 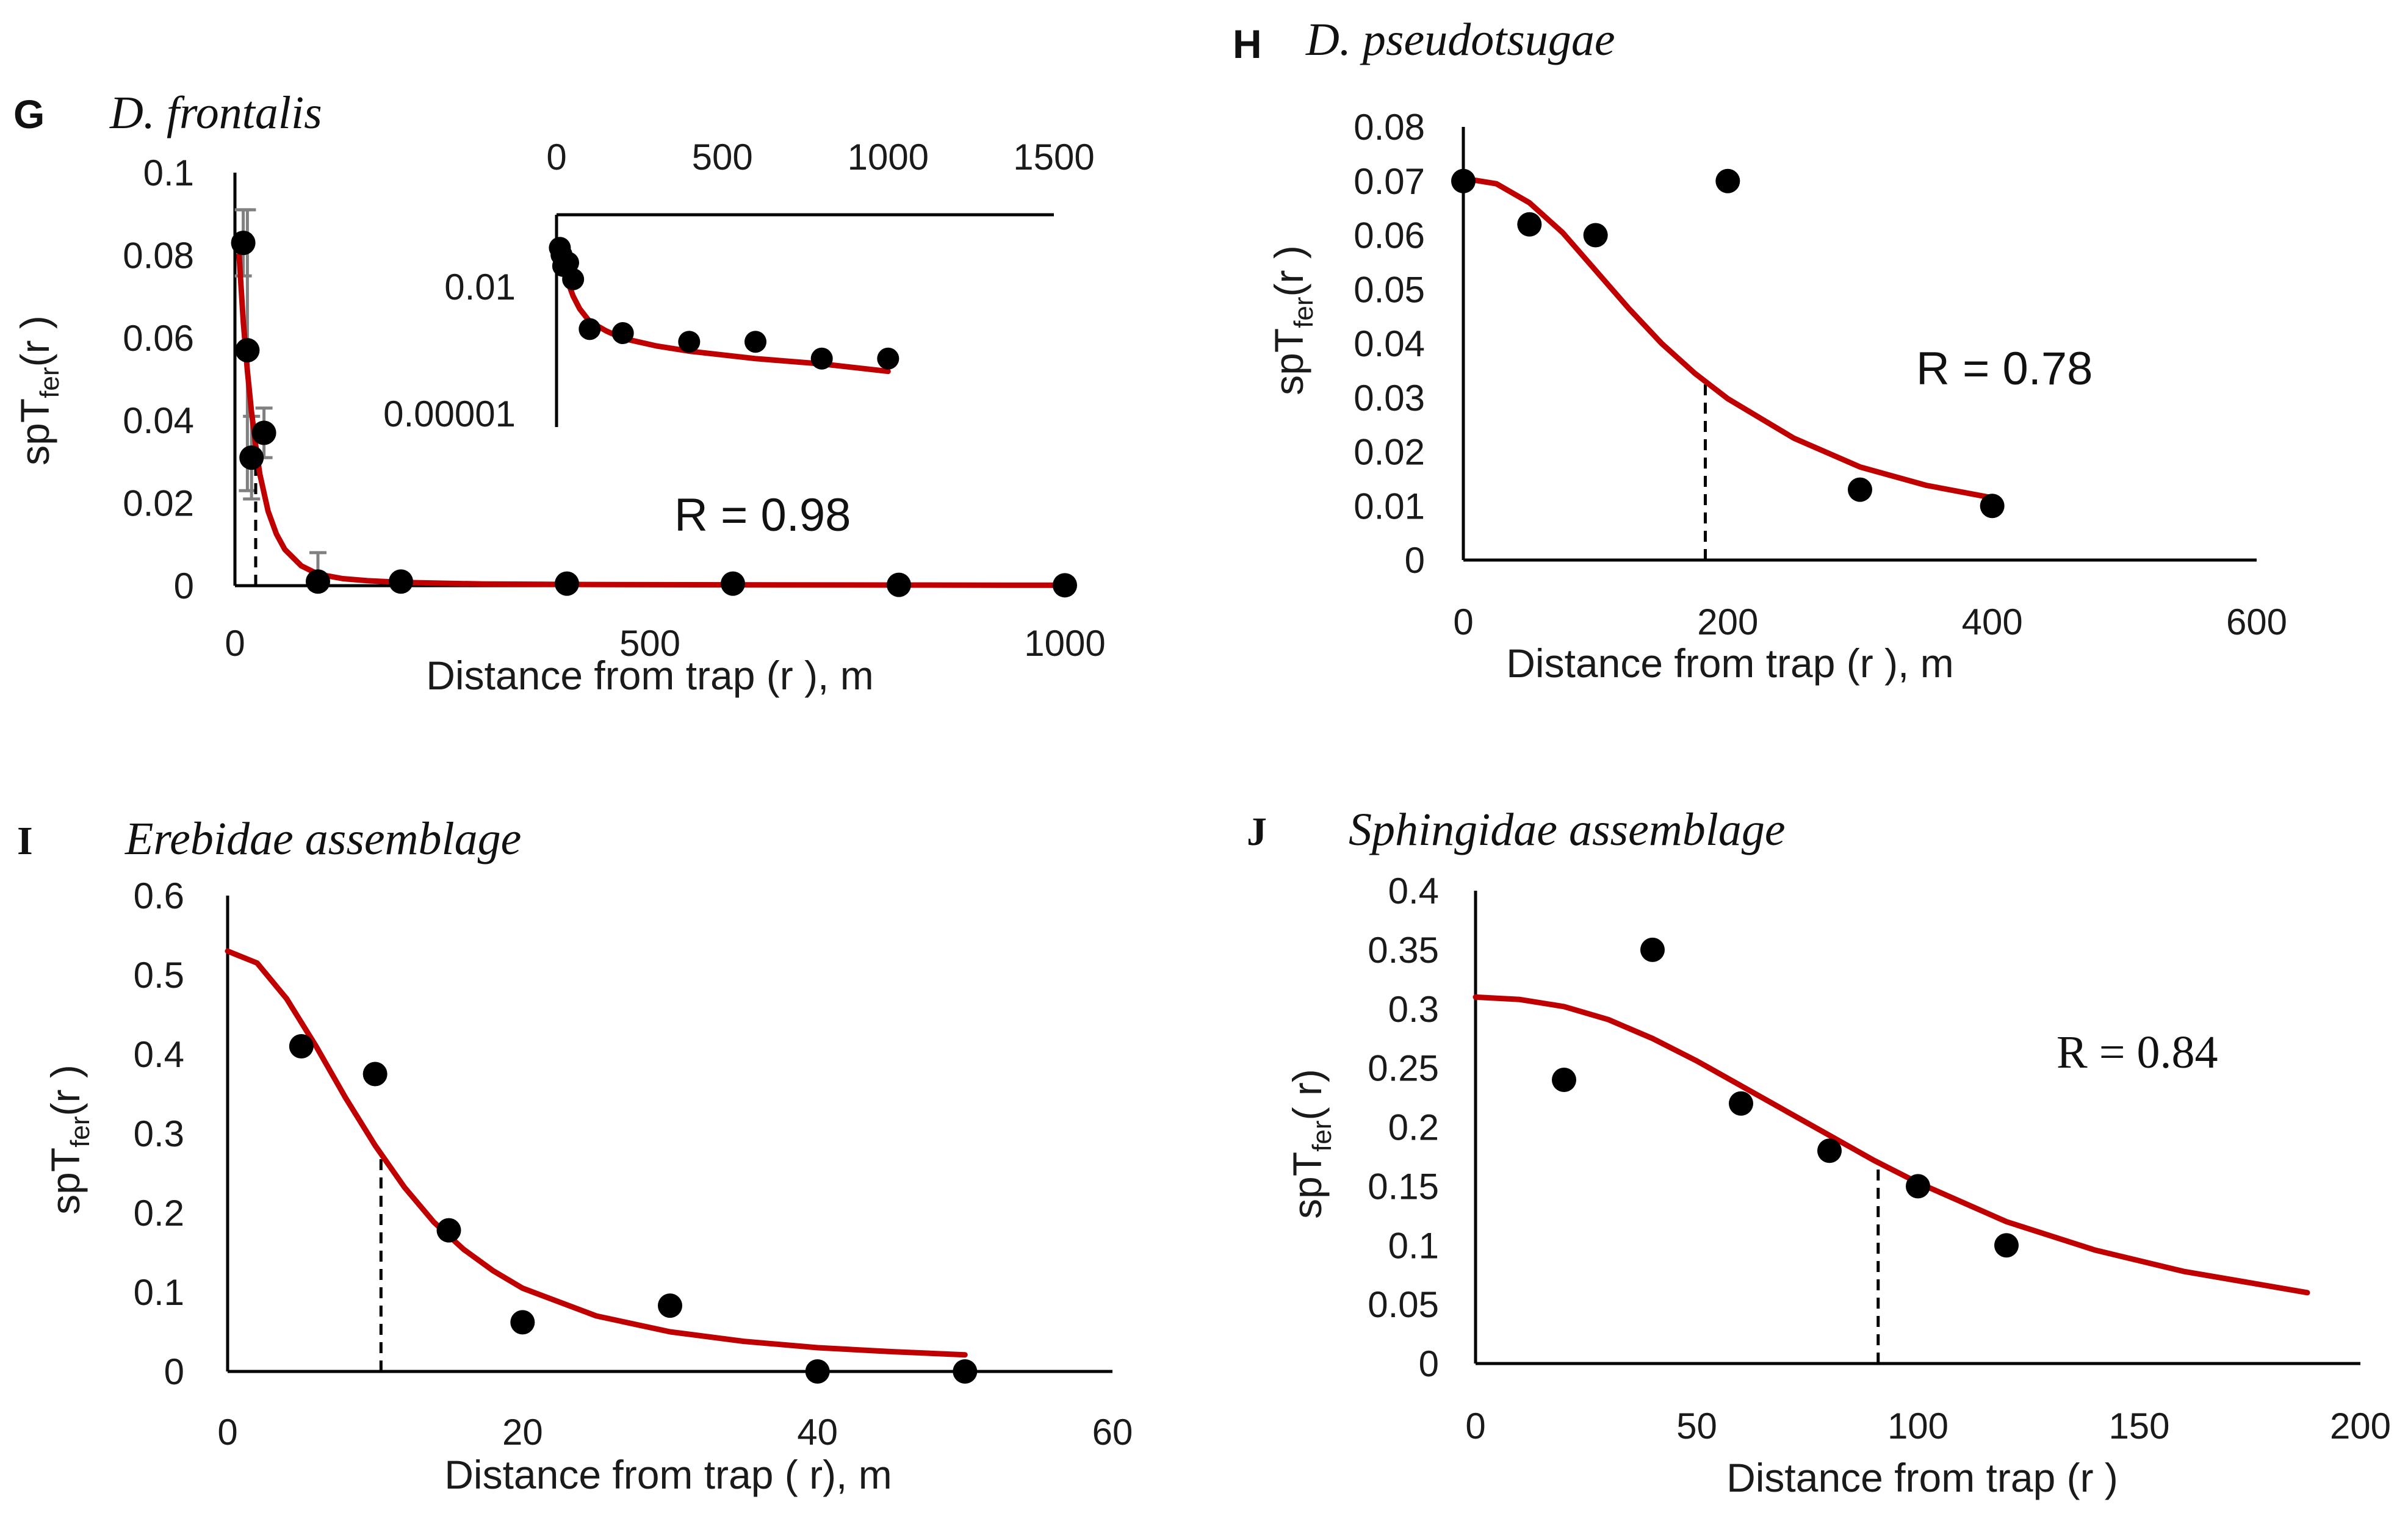 I want to click on y-tick-label-j: 0, so click(x=1429, y=1363).